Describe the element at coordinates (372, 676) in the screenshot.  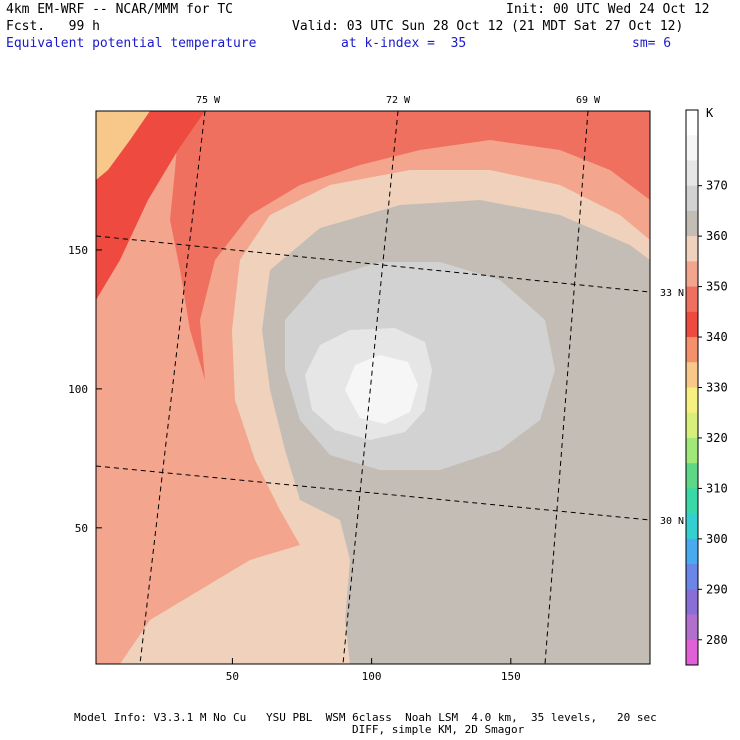
I see `x-tick-label: 100` at that location.